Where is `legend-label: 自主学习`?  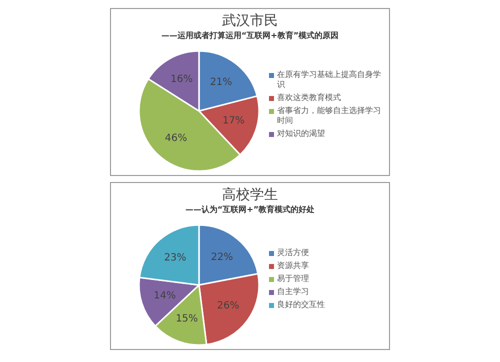
legend-label: 自主学习 is located at coordinates (293, 291).